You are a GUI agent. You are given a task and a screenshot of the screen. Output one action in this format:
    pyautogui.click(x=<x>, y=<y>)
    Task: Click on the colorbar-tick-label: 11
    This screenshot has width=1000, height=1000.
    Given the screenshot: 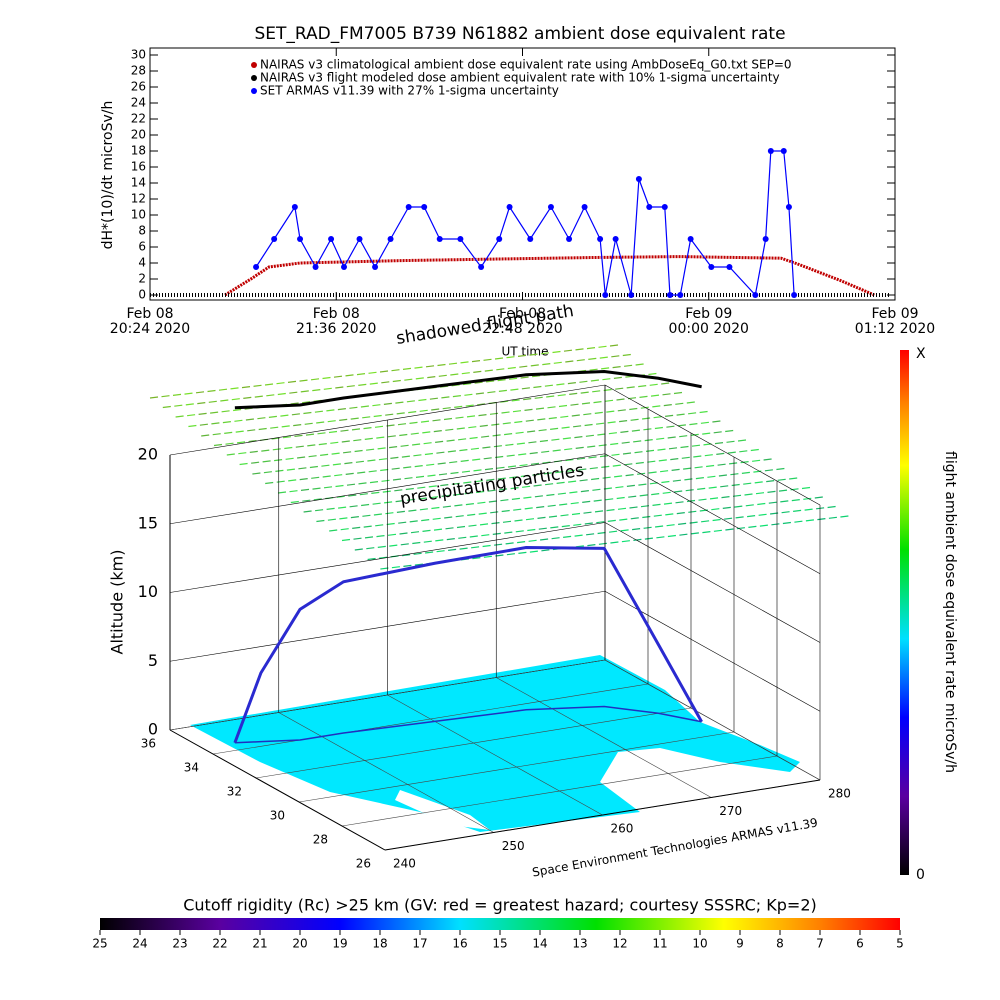 What is the action you would take?
    pyautogui.click(x=659, y=944)
    